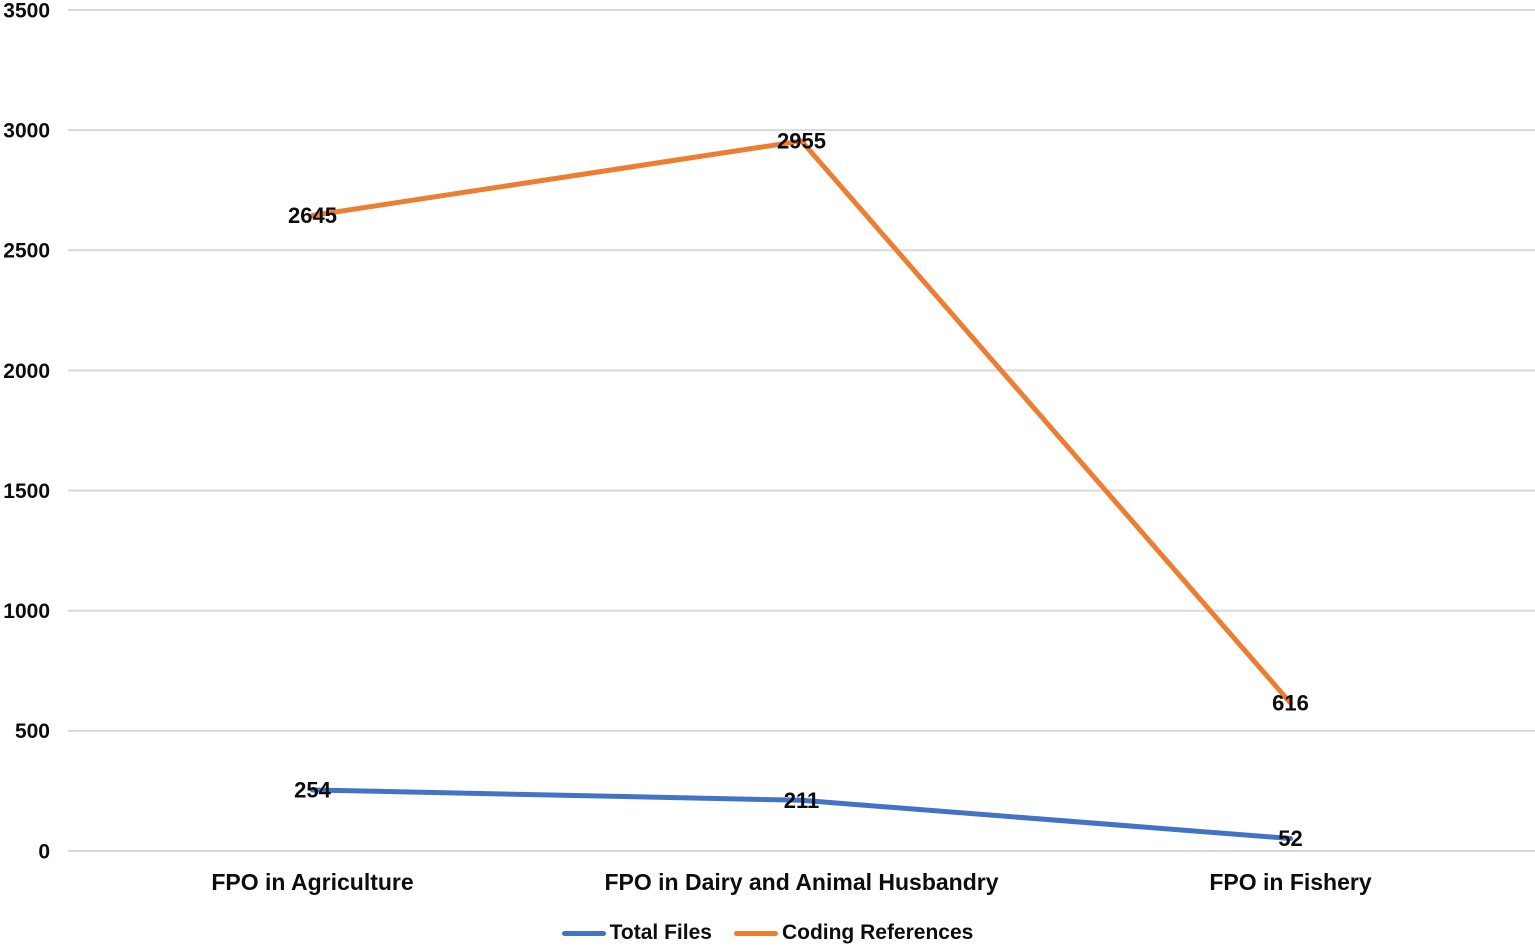 This screenshot has height=949, width=1535. I want to click on y-tick-label: 500, so click(32, 731).